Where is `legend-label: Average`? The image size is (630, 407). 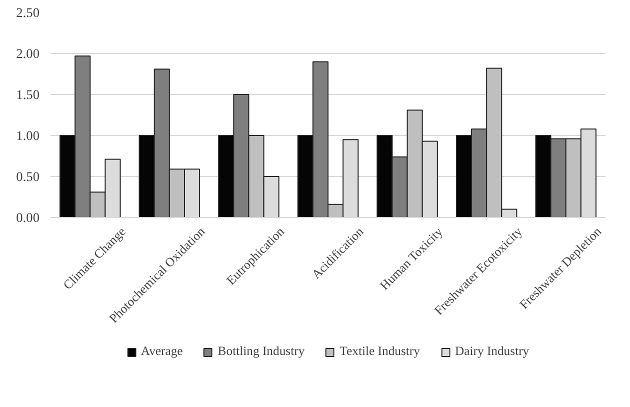 legend-label: Average is located at coordinates (161, 351).